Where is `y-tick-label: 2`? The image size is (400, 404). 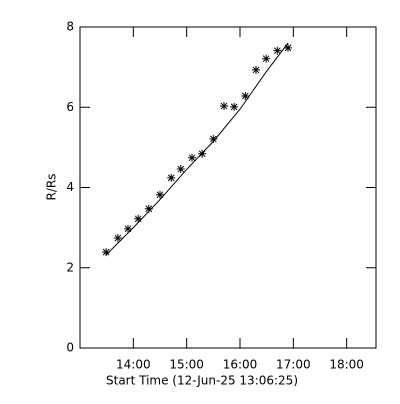
y-tick-label: 2 is located at coordinates (70, 267).